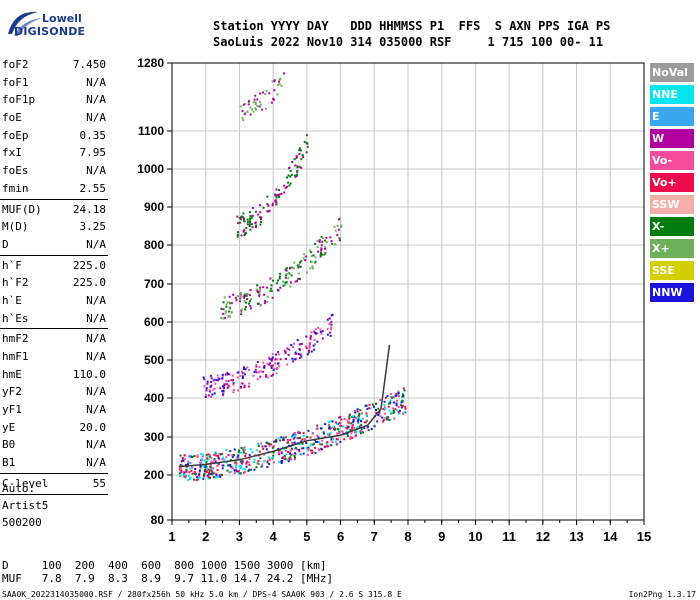  What do you see at coordinates (54, 266) in the screenshot?
I see `param-row: h`F 225.0` at bounding box center [54, 266].